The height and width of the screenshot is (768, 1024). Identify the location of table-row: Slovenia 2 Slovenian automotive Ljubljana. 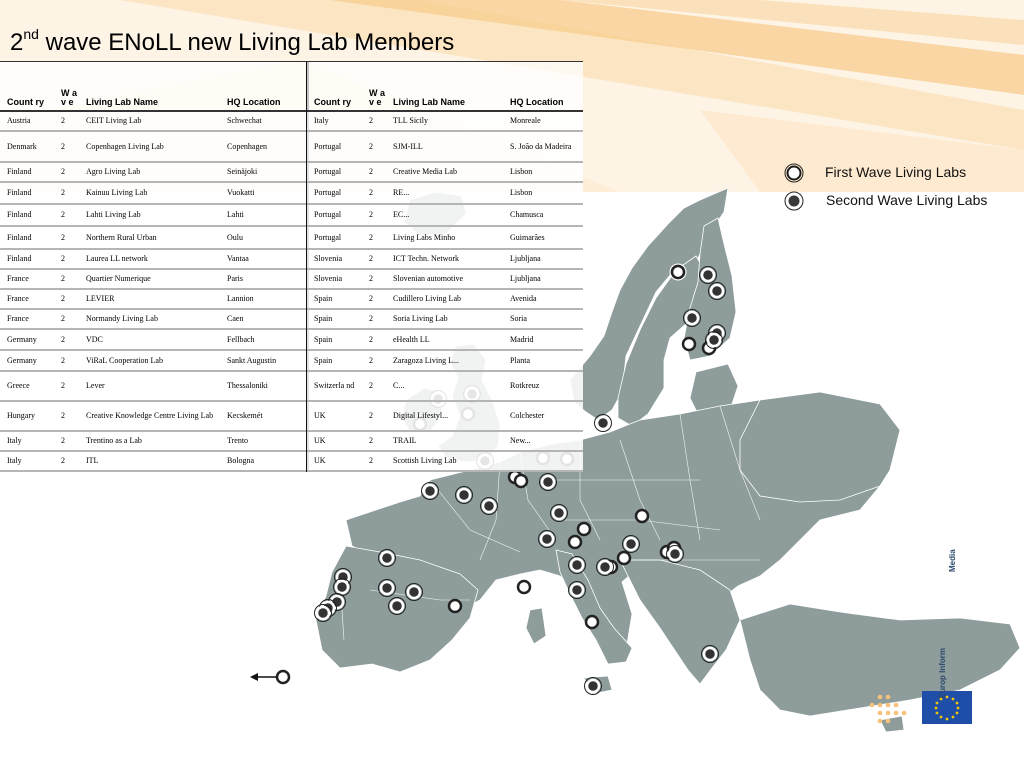
(445, 279).